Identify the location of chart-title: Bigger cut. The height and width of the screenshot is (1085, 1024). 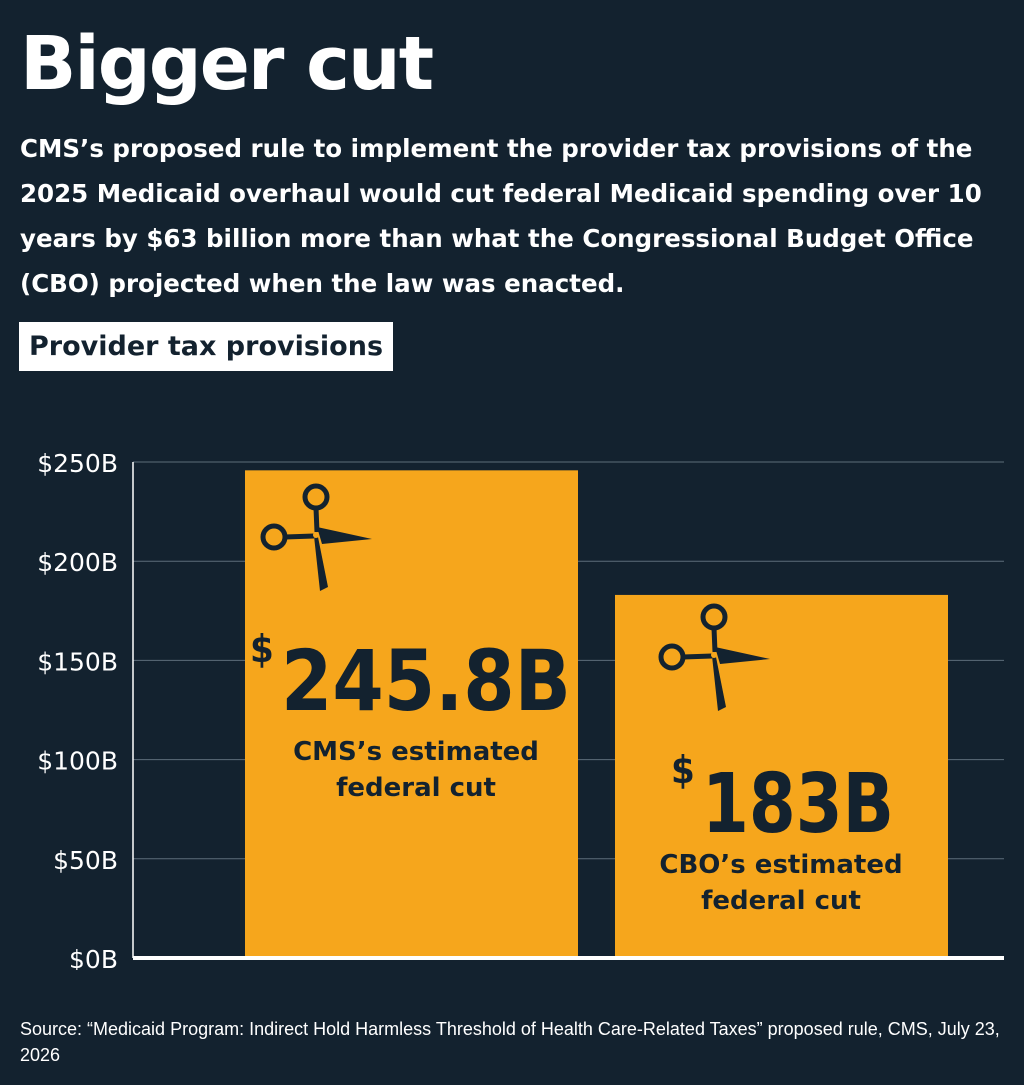
(227, 64).